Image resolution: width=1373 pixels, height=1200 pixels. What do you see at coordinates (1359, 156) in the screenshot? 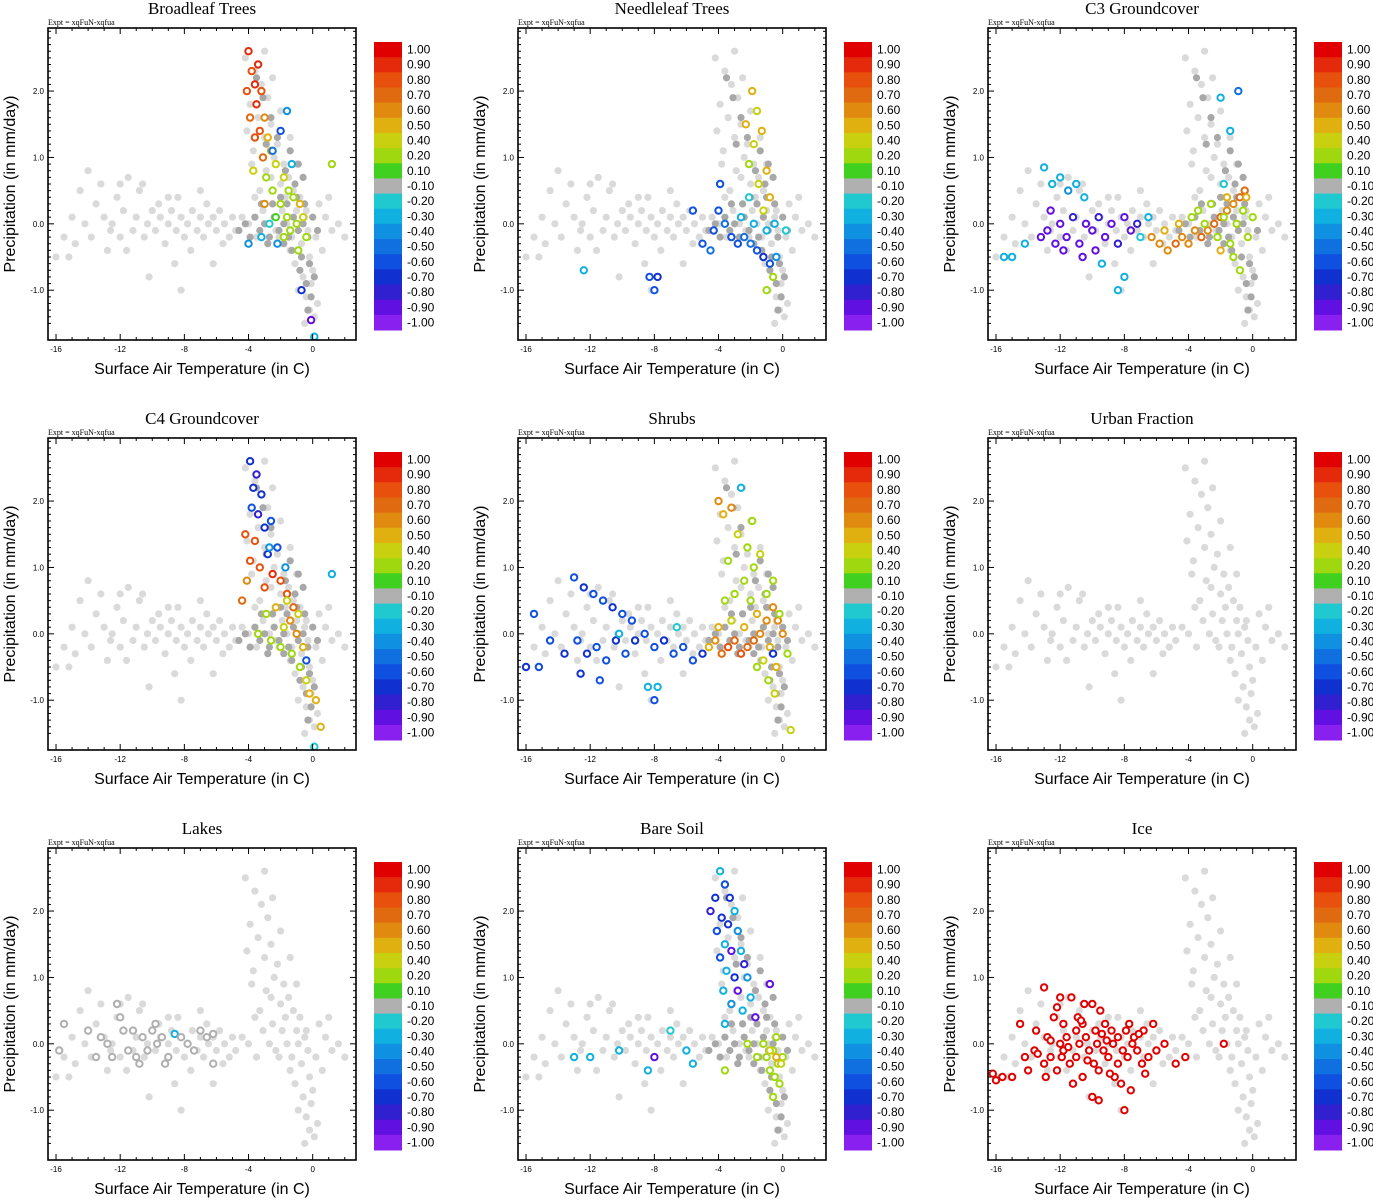
I see `color-bar-label: 0.20` at bounding box center [1359, 156].